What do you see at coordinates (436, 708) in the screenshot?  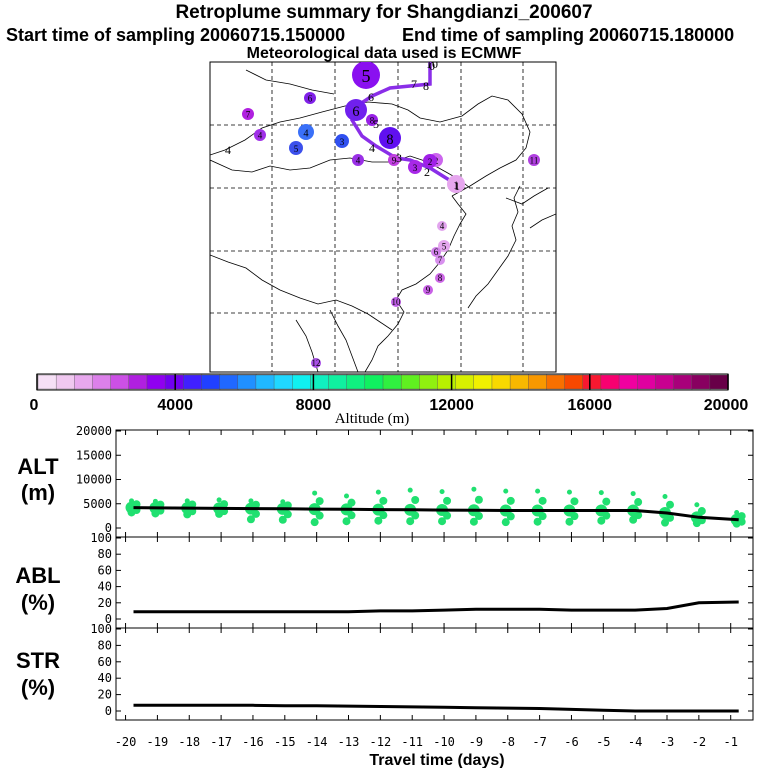 I see `series-line` at bounding box center [436, 708].